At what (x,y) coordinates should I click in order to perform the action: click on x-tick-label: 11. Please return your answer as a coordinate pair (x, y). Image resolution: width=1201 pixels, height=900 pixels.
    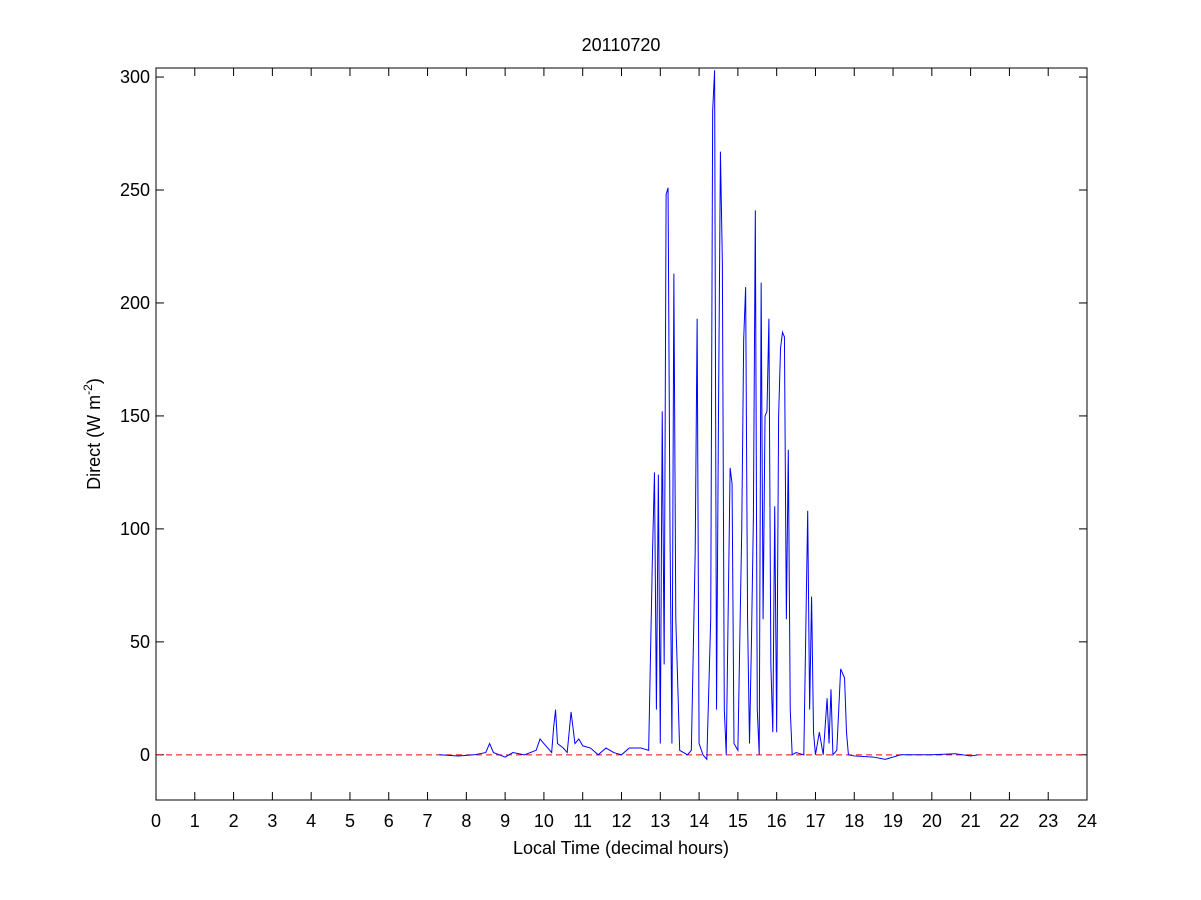
    Looking at the image, I should click on (582, 821).